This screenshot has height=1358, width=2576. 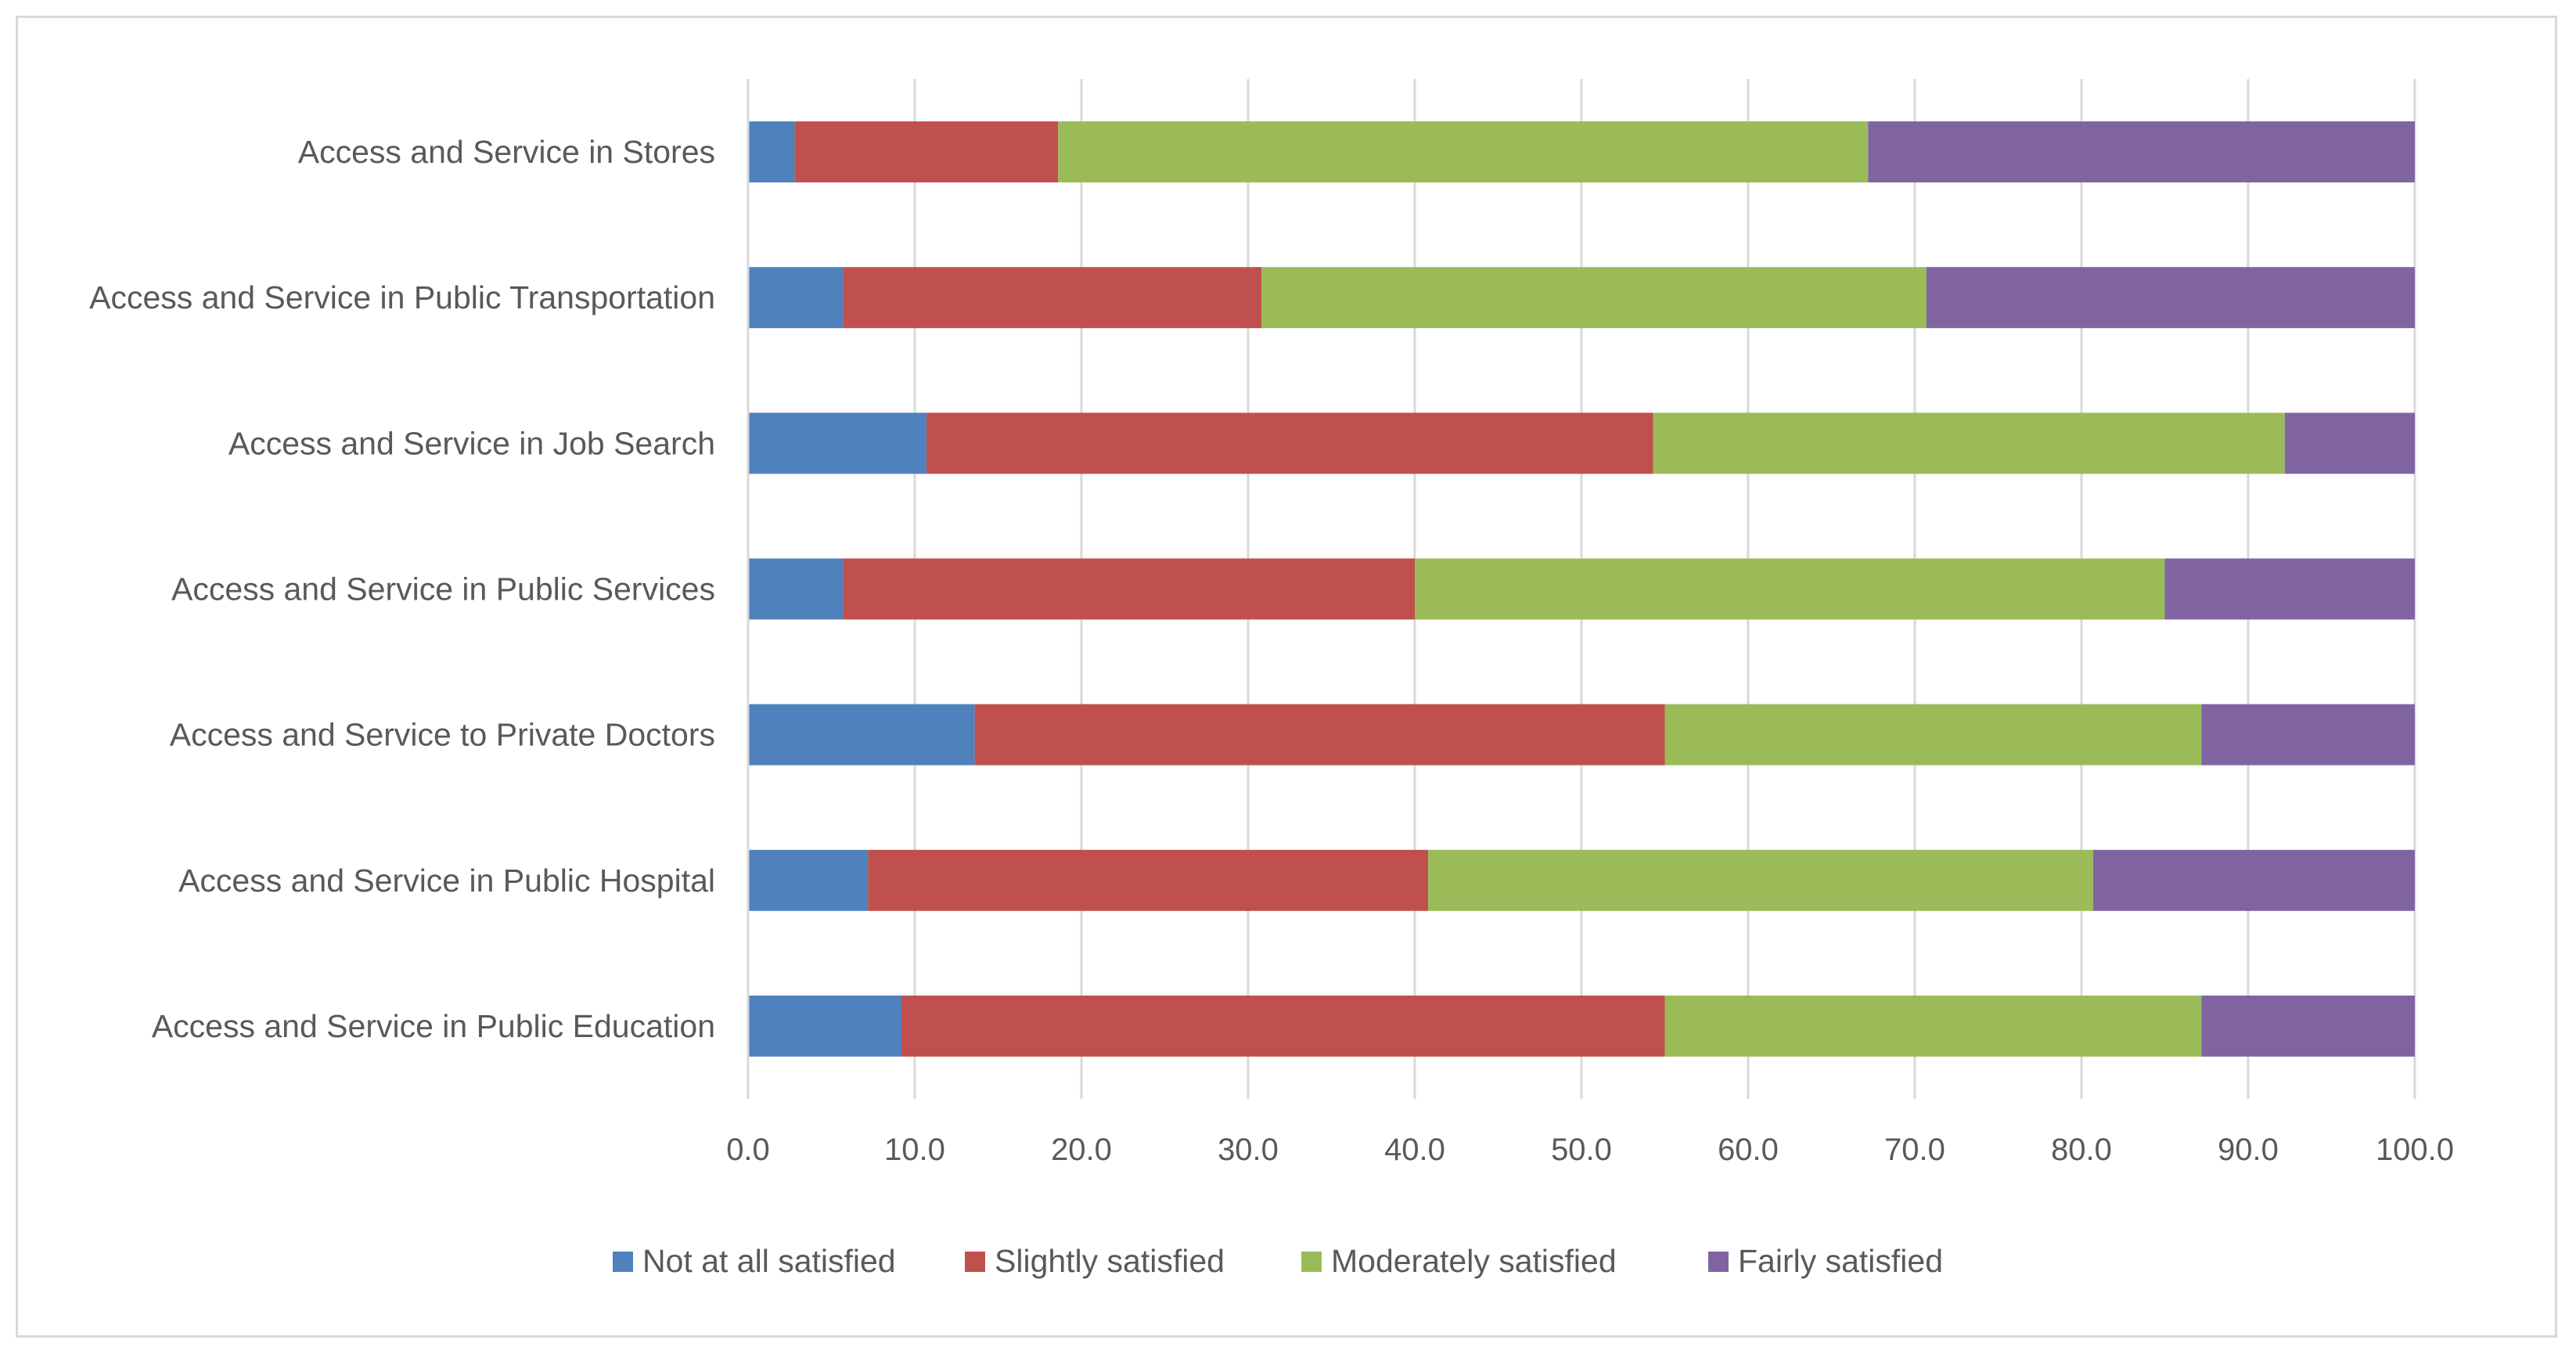 I want to click on category-label: Access and Service in Public Services, so click(x=443, y=589).